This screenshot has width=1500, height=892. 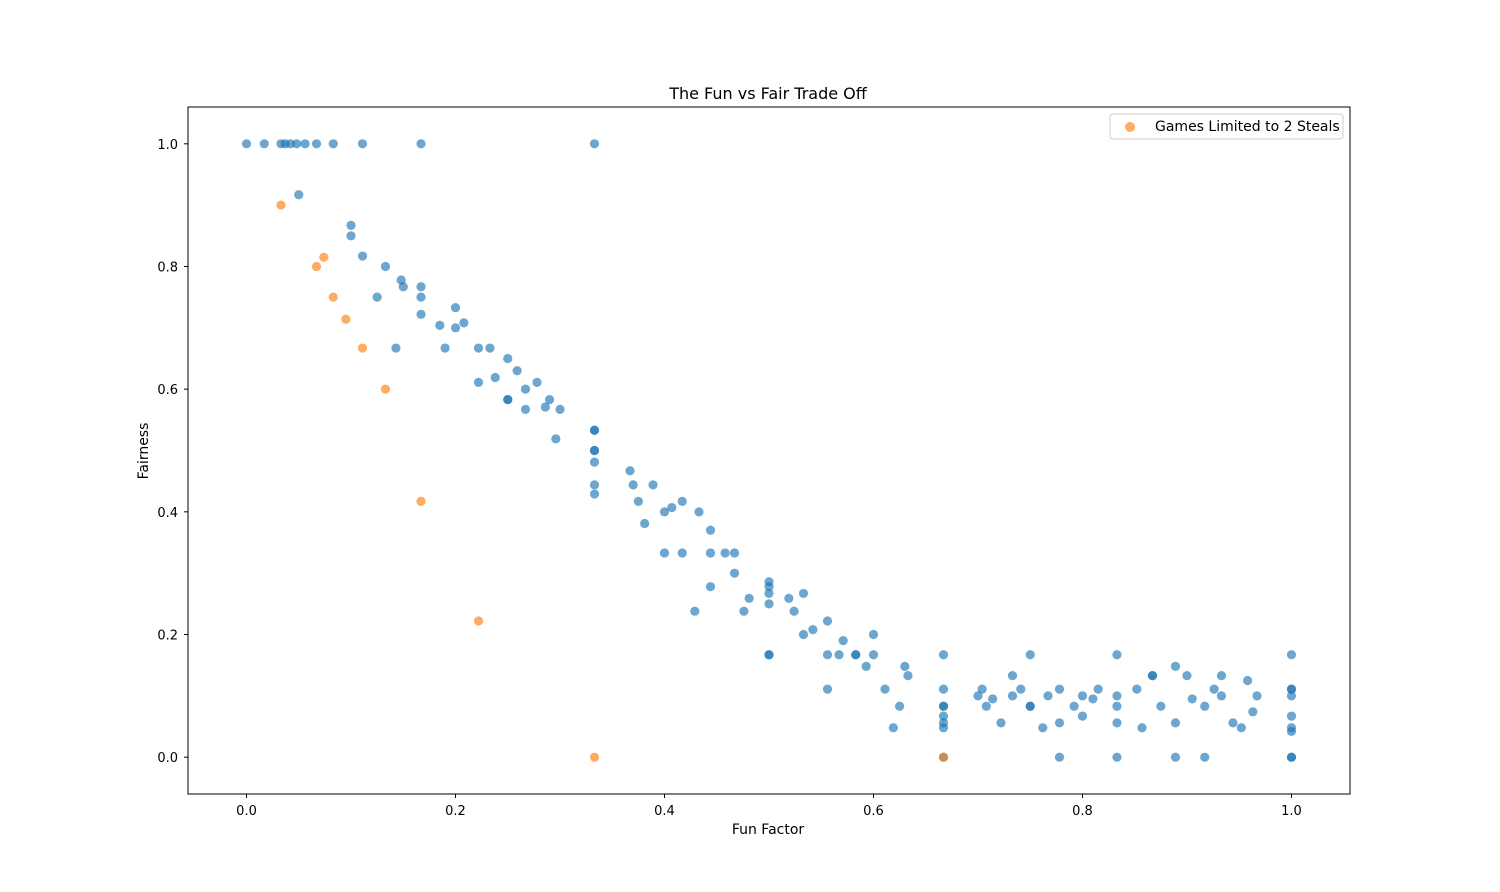 What do you see at coordinates (455, 811) in the screenshot?
I see `x-tick-label: 0.2` at bounding box center [455, 811].